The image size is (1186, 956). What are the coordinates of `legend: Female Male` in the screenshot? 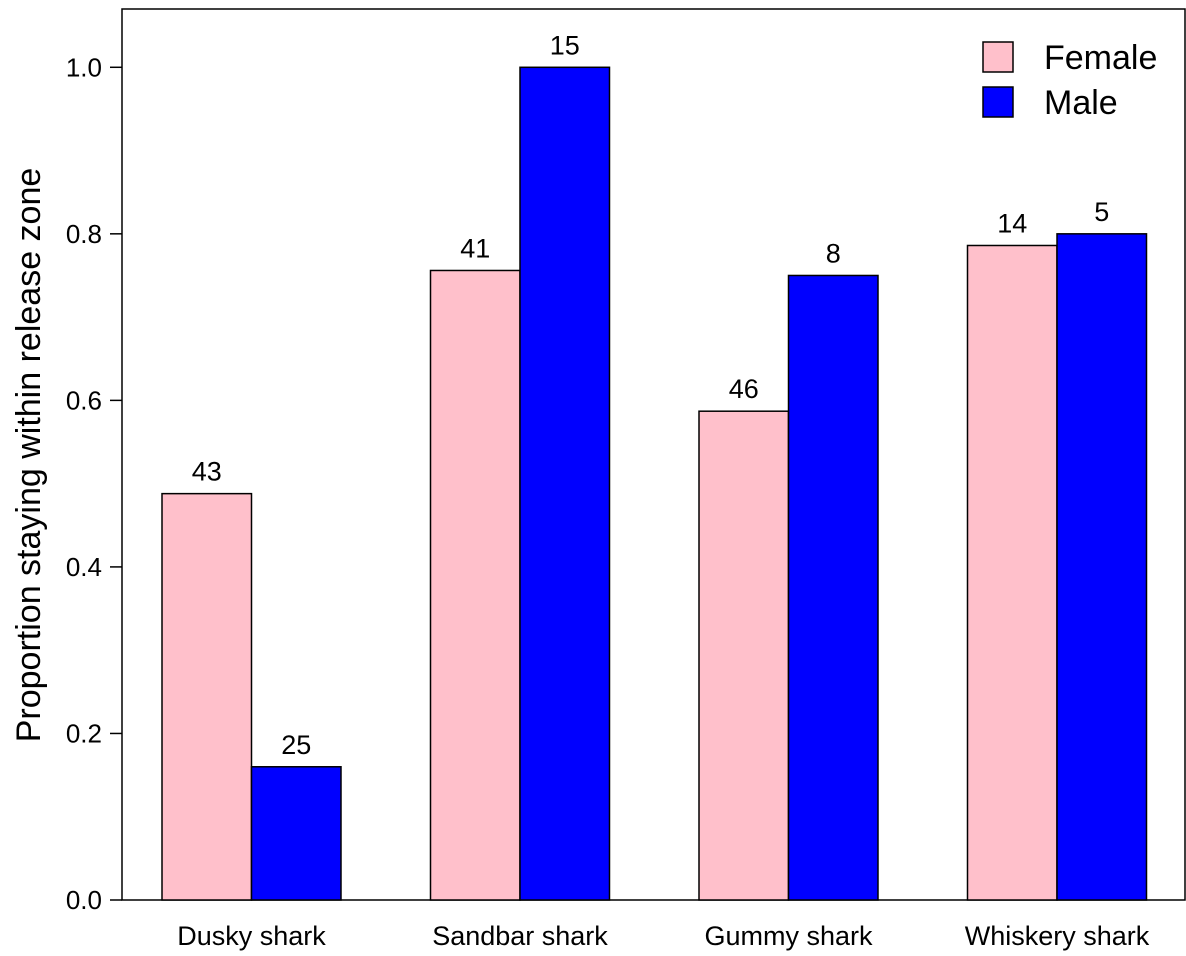 It's located at (1069, 80).